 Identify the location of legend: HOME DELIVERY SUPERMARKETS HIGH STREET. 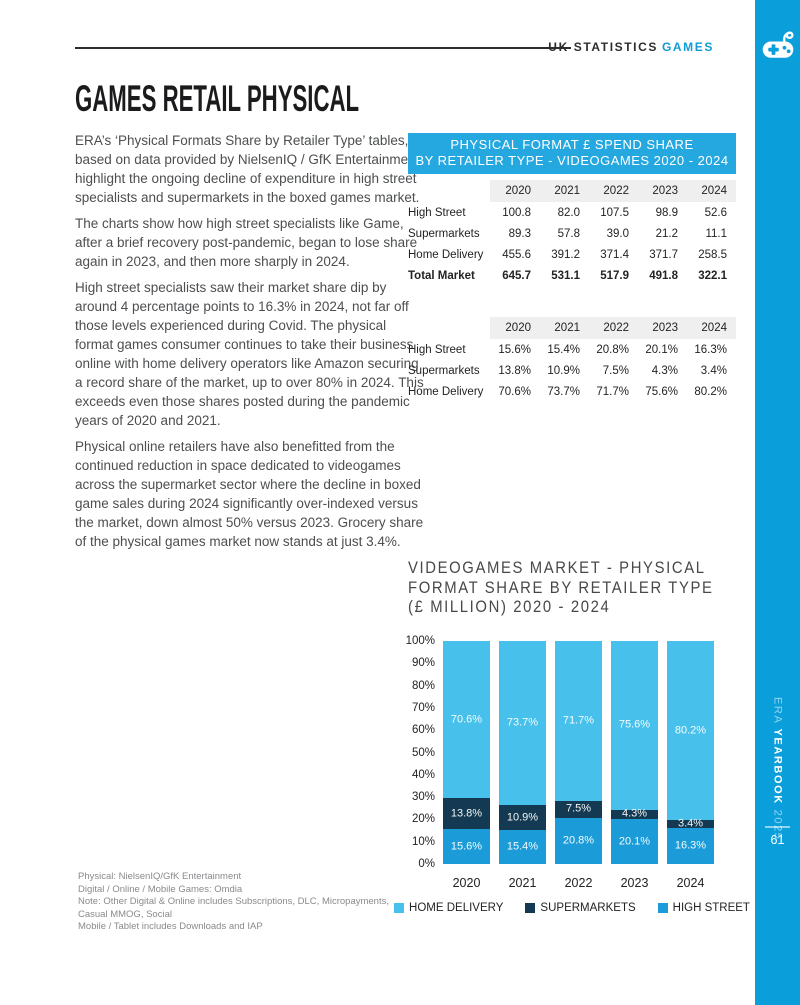
(572, 908).